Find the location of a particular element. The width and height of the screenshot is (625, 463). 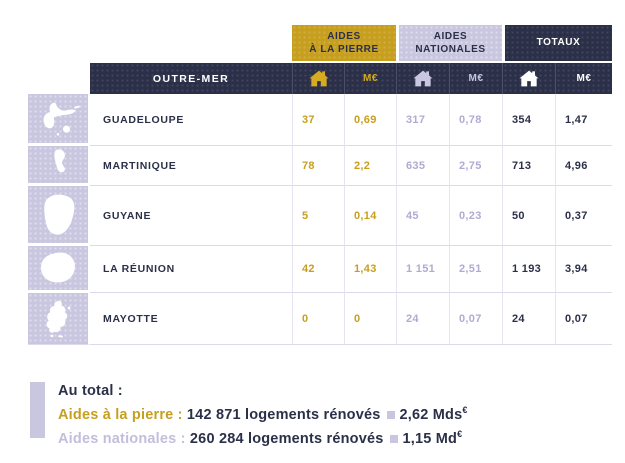

table-cell: 4,96 is located at coordinates (583, 166).